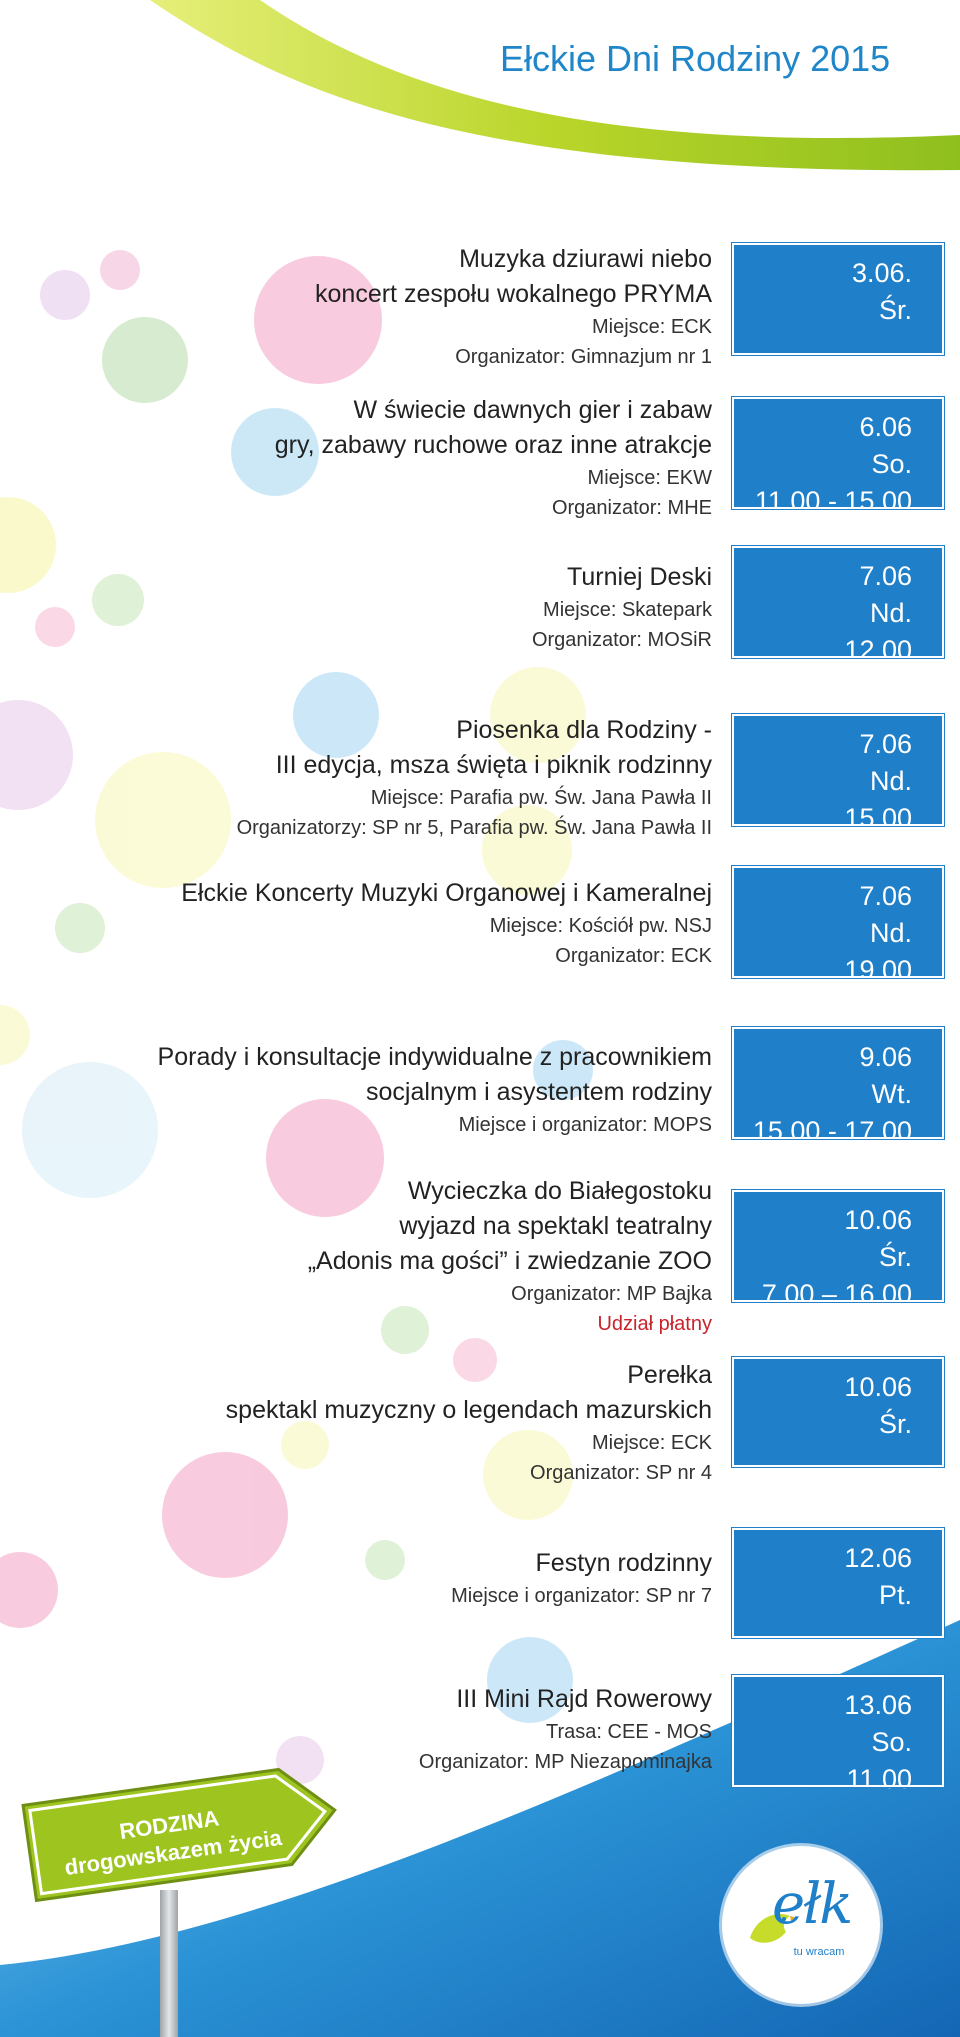 The image size is (960, 2037). Describe the element at coordinates (838, 605) in the screenshot. I see `event-date-badge: 7.06 Nd. 12.00` at that location.